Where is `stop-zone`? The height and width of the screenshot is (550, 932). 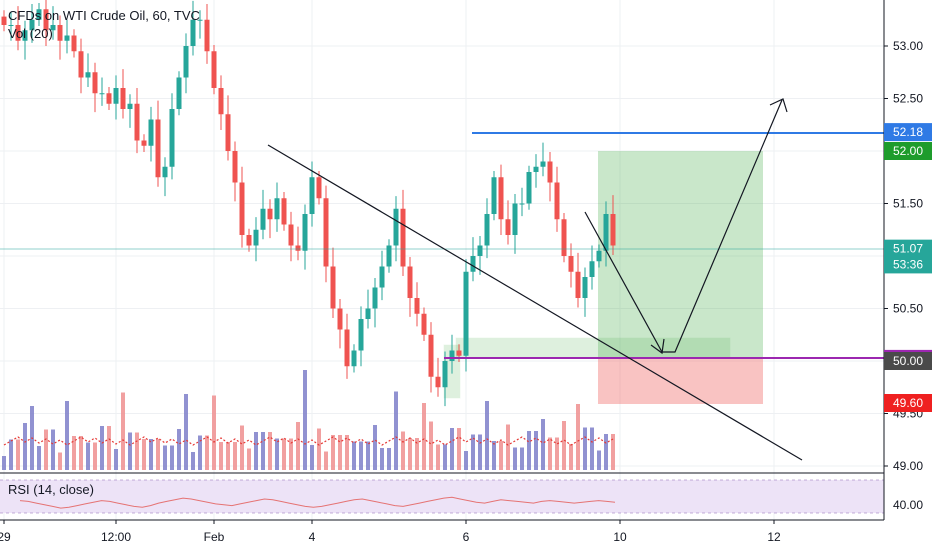
stop-zone is located at coordinates (680, 381).